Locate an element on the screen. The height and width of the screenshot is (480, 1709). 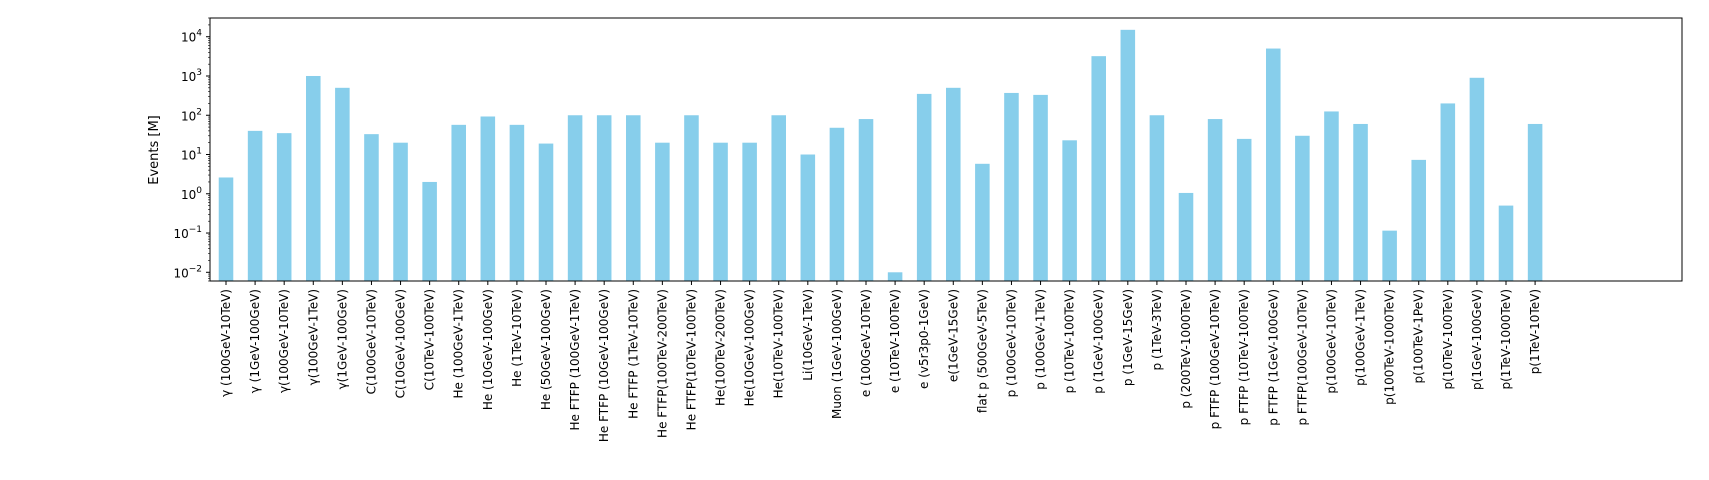
x-tick-label-7: C(10TeV-100TeV) is located at coordinates (430, 339).